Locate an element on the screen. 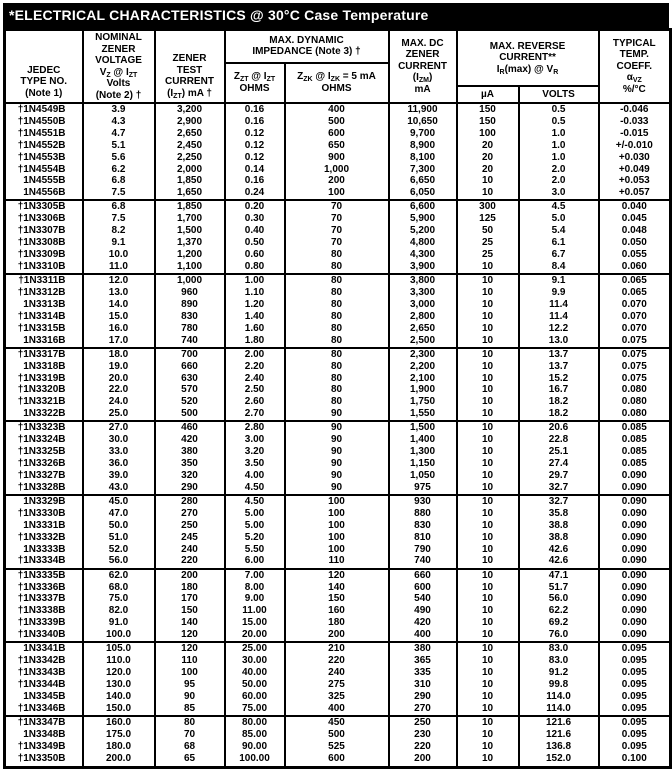 The image size is (672, 769). cell-zzt: 0.16 is located at coordinates (254, 122).